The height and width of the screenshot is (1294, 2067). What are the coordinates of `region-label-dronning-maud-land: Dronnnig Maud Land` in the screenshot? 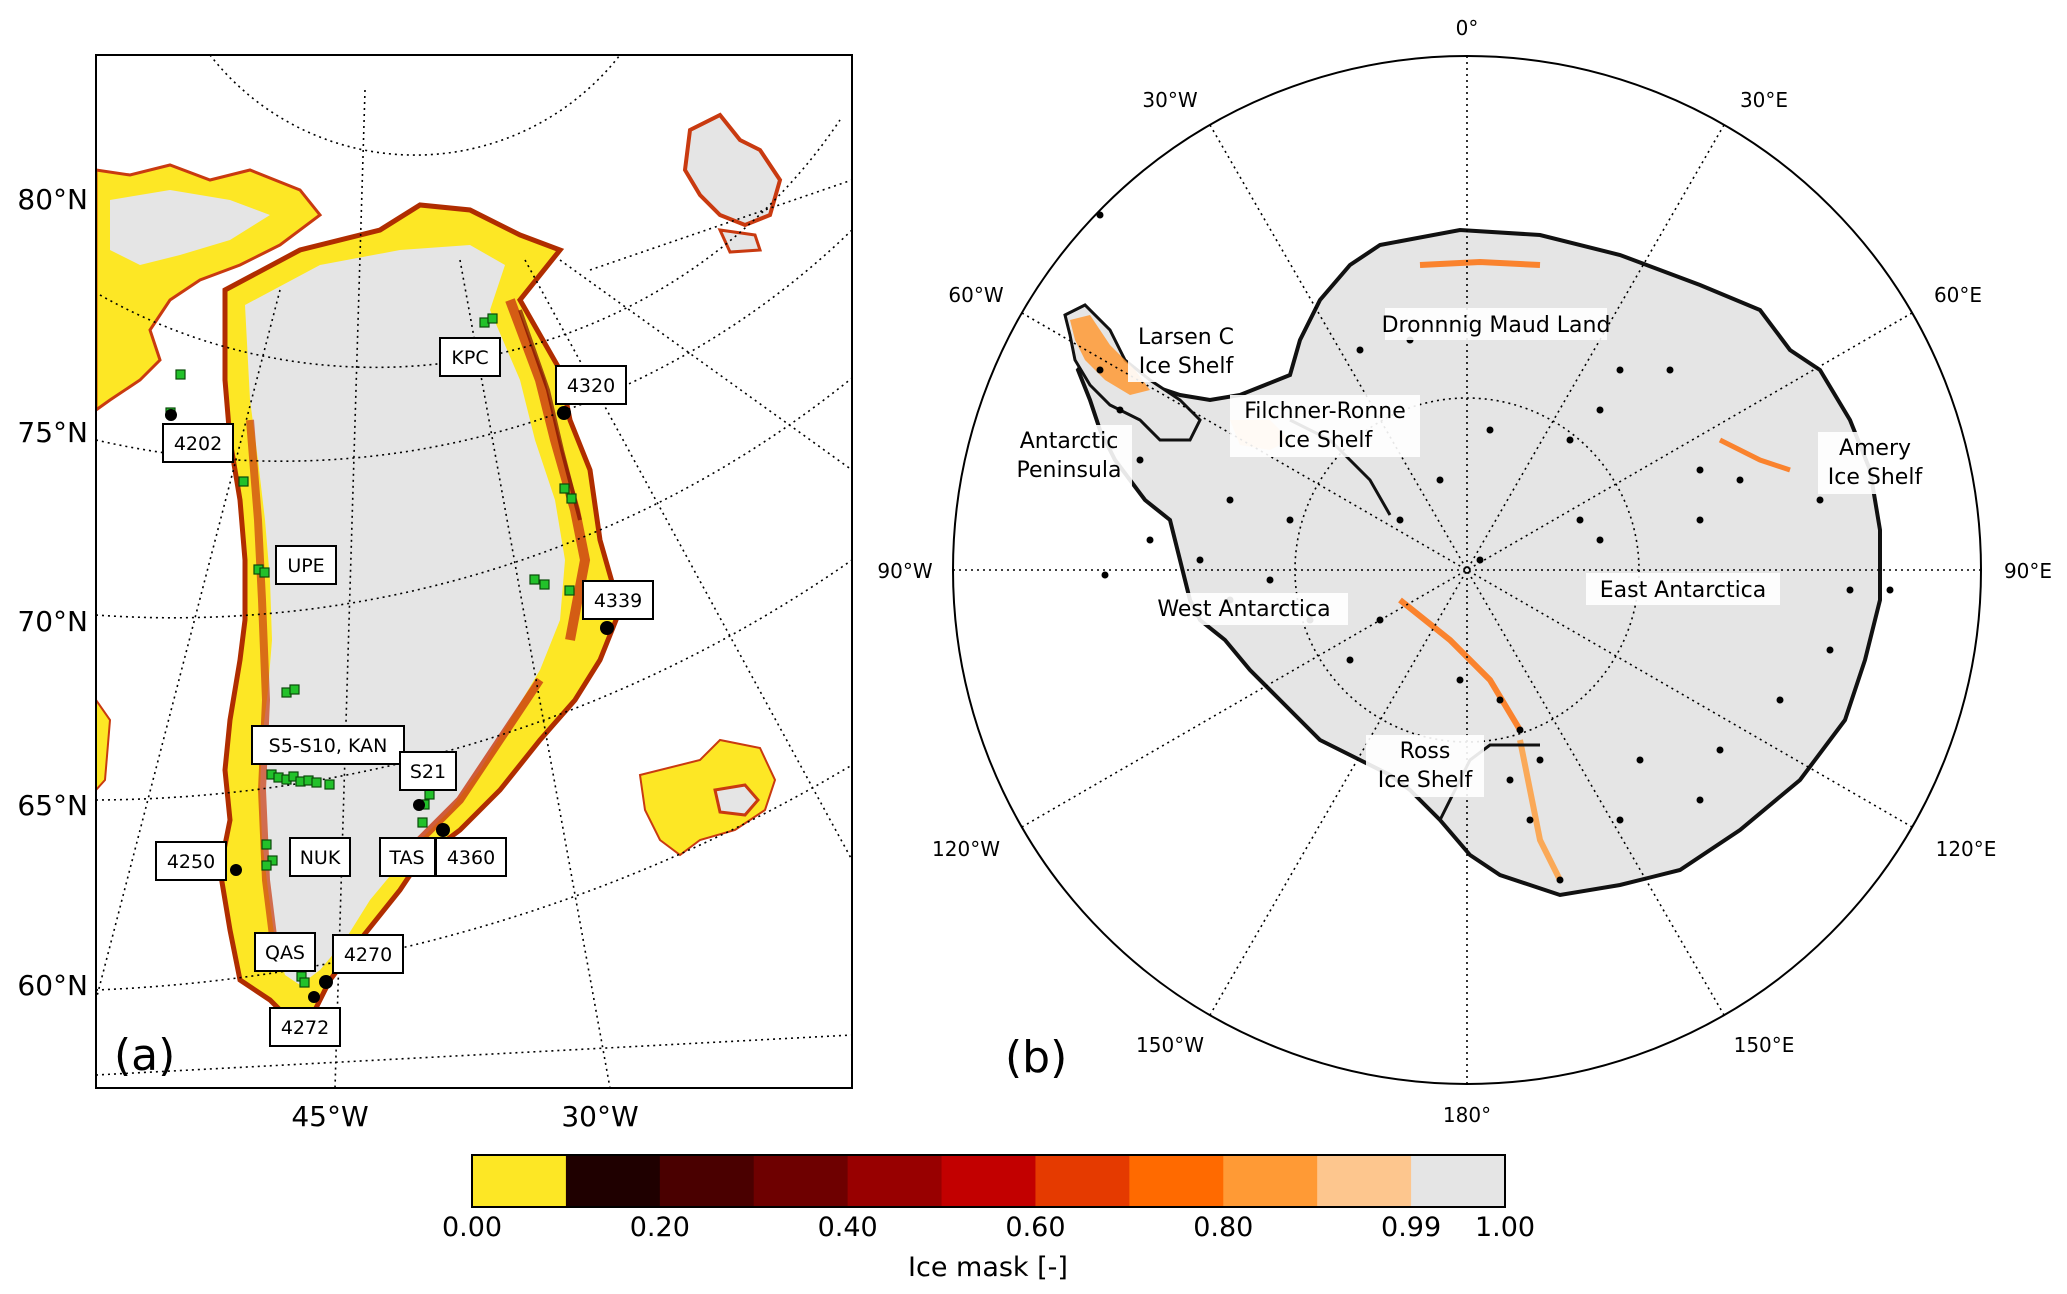 It's located at (1496, 324).